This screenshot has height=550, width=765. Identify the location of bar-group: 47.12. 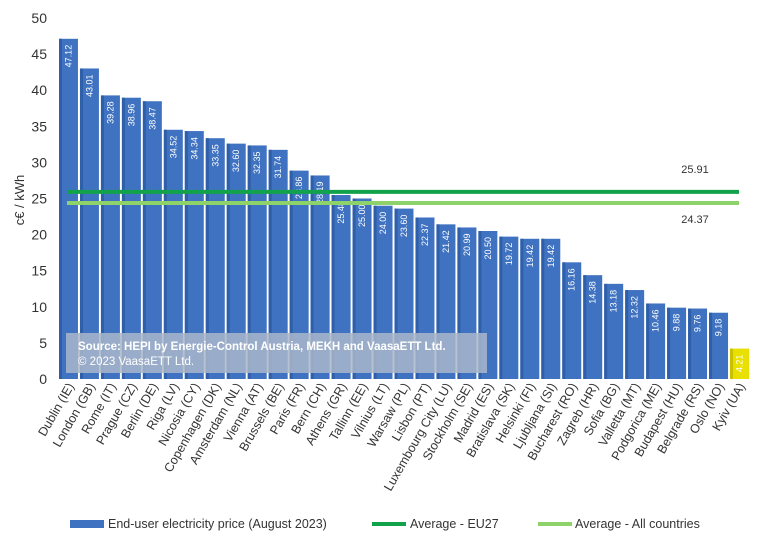
(68, 208).